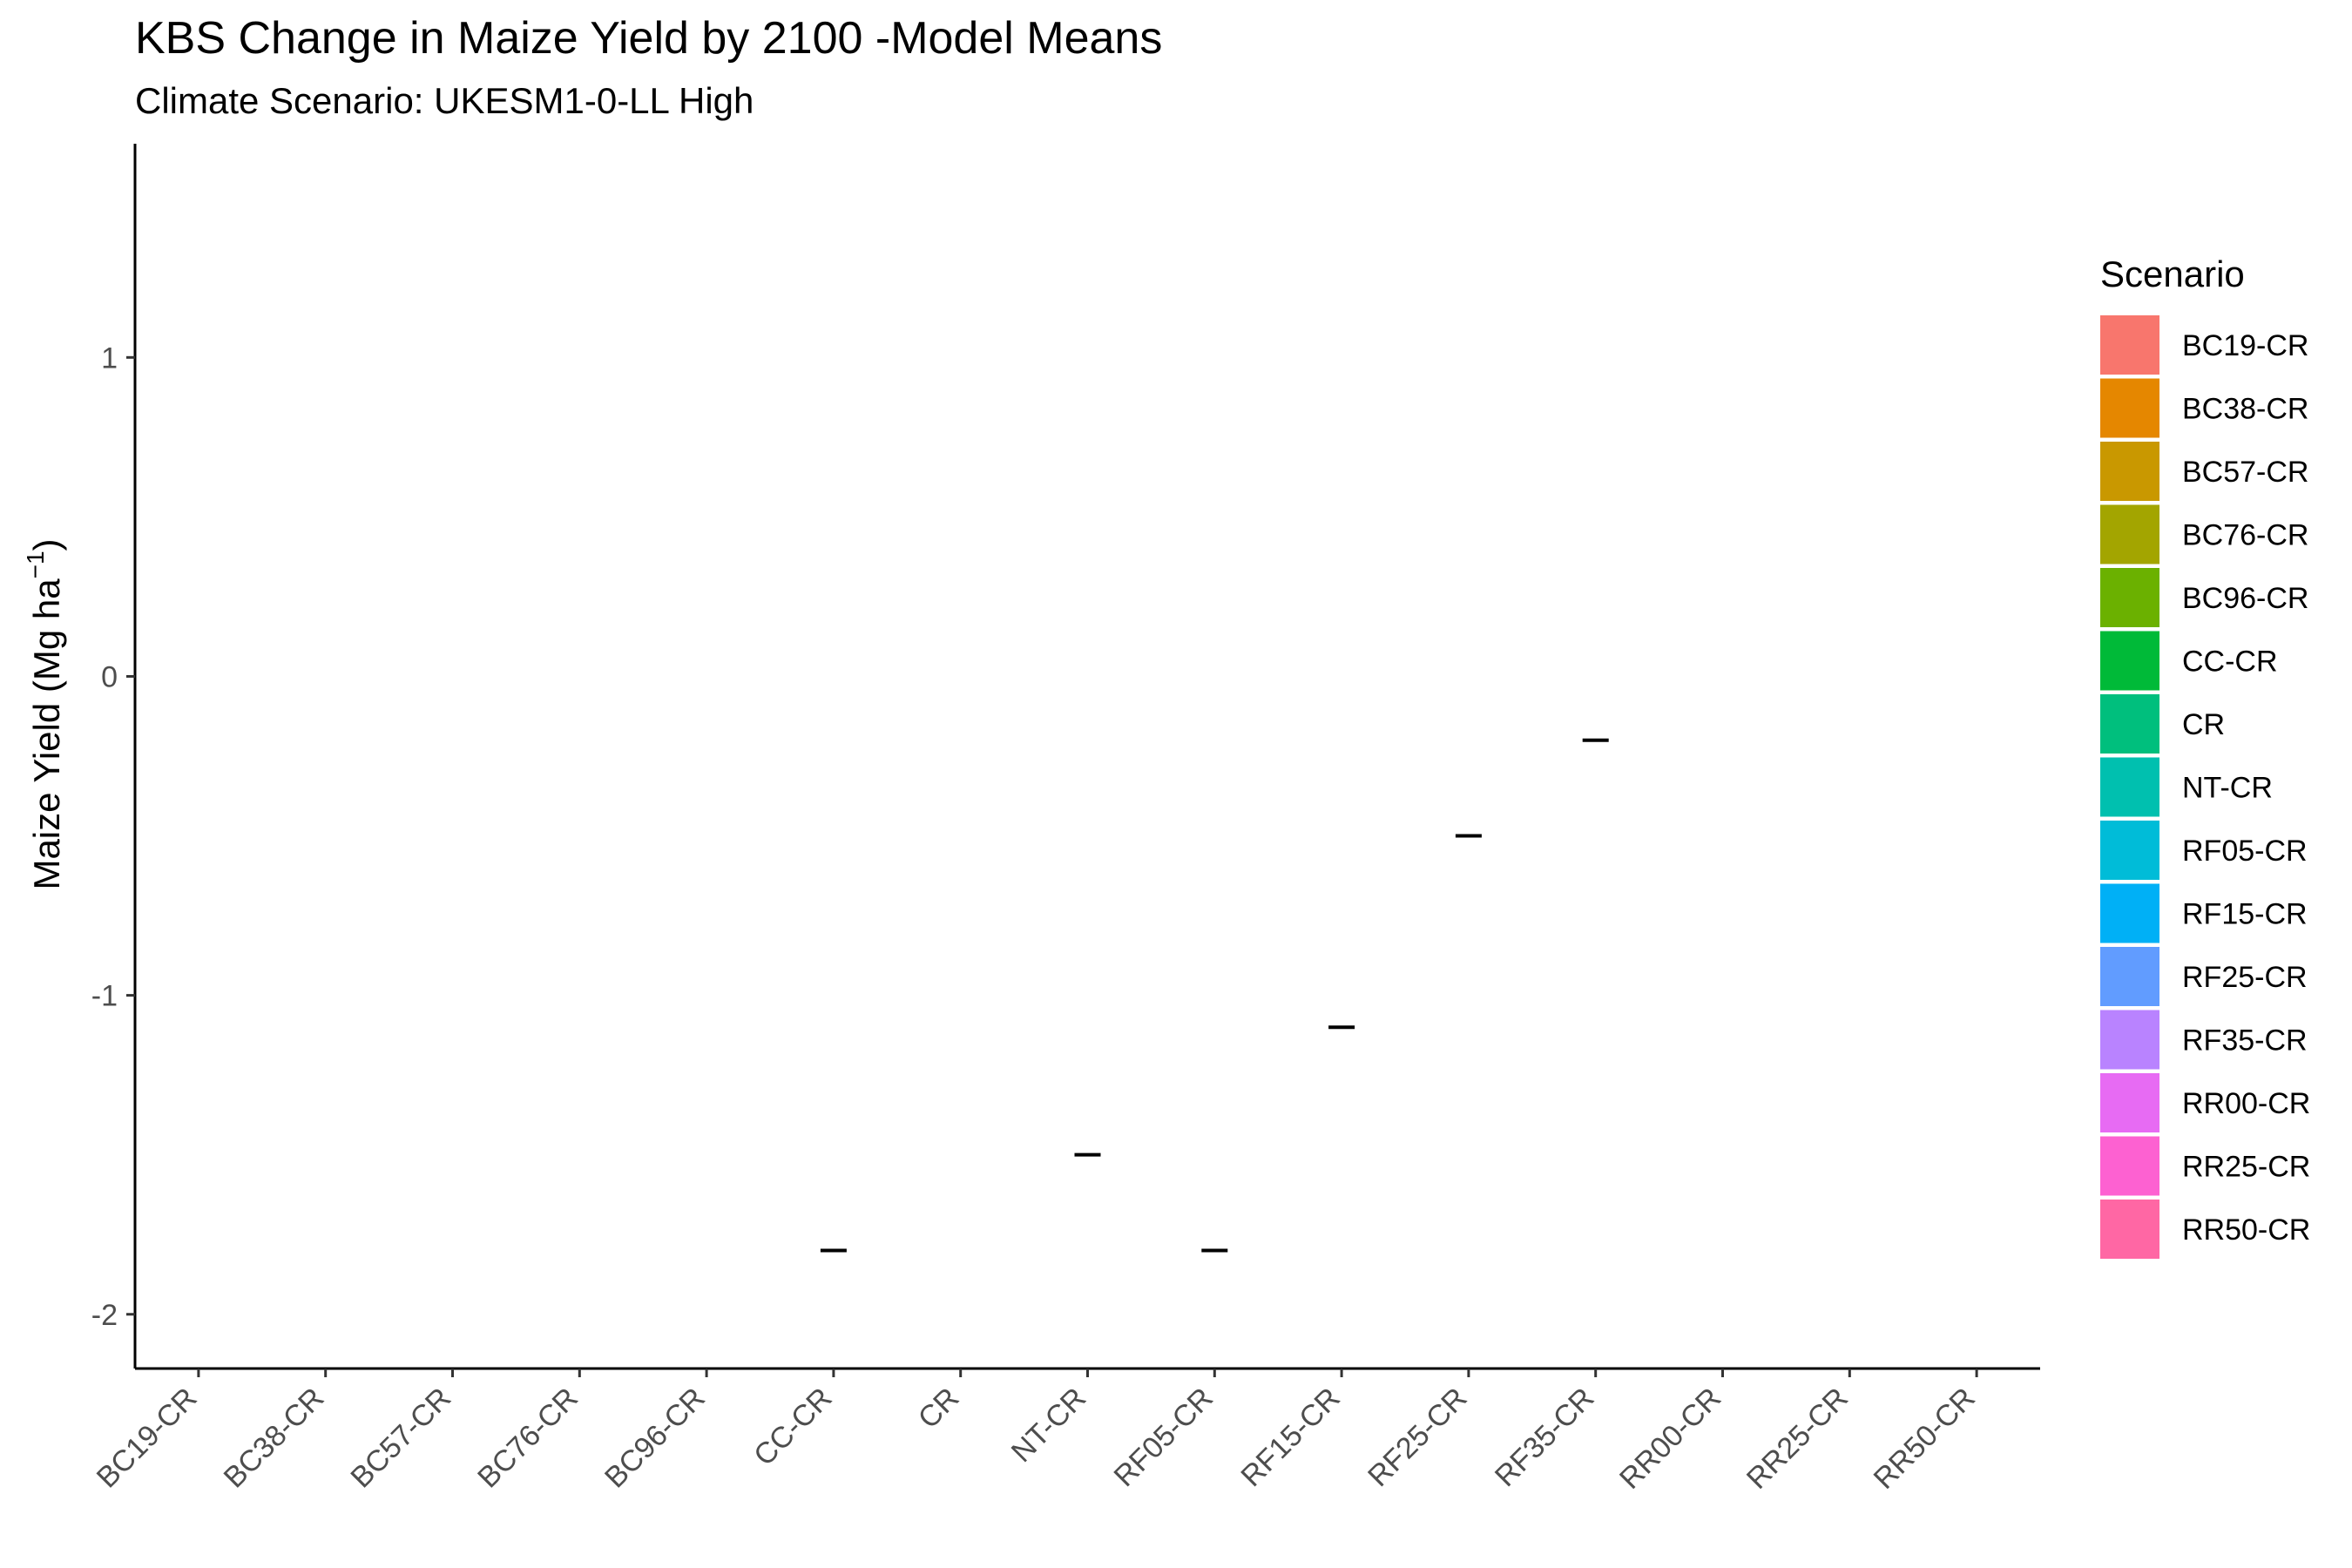 This screenshot has height=1568, width=2352. Describe the element at coordinates (104, 1315) in the screenshot. I see `y-tick-label: -2` at that location.